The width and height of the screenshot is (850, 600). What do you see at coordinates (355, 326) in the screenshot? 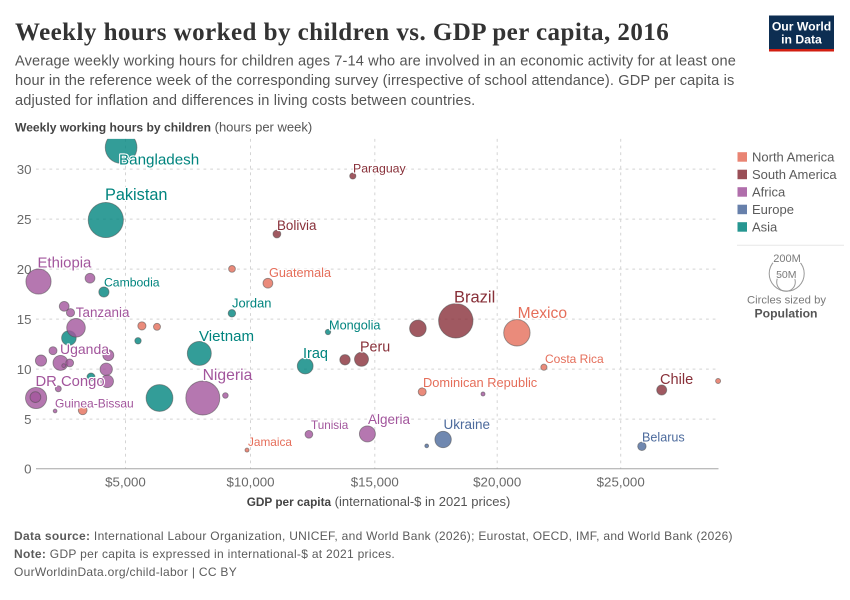
I see `svg-text: Mongolia` at bounding box center [355, 326].